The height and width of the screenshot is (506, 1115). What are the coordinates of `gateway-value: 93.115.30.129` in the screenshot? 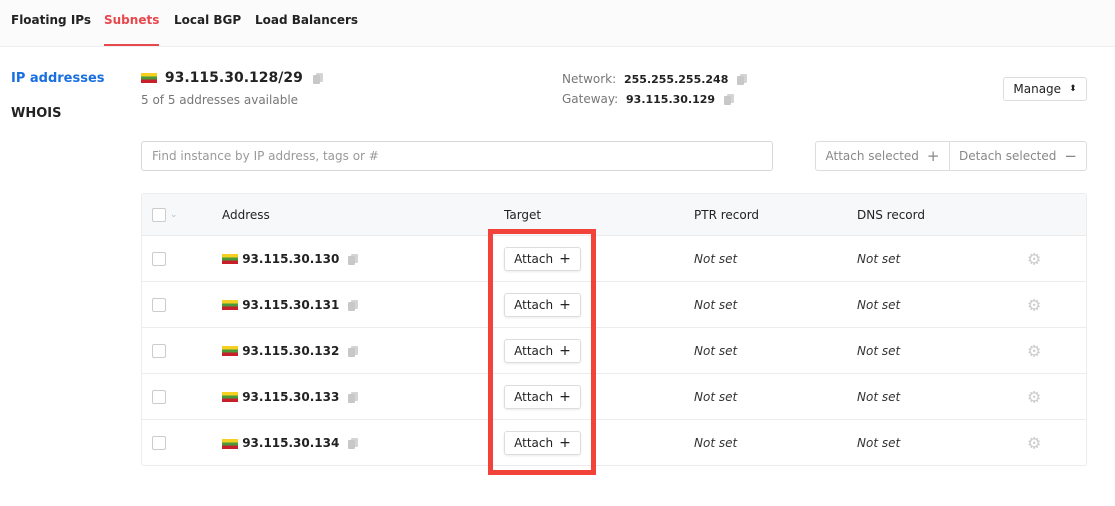 It's located at (671, 99).